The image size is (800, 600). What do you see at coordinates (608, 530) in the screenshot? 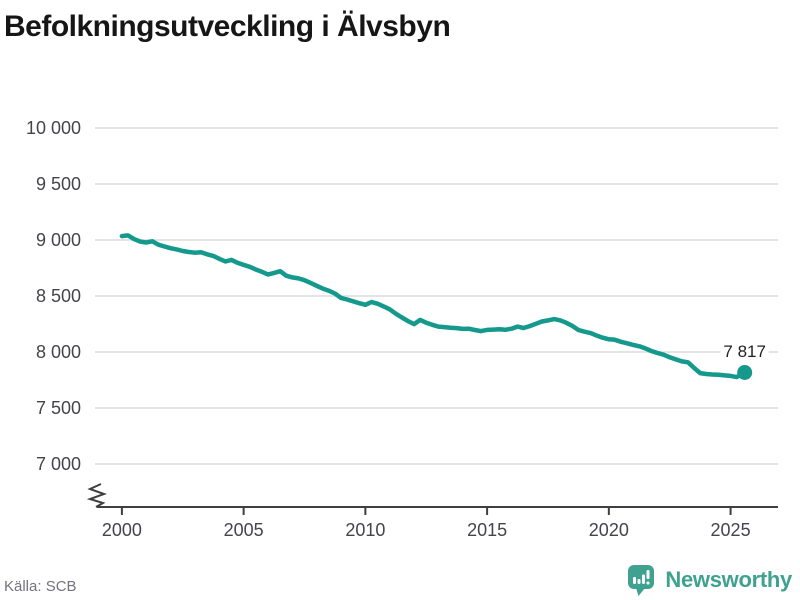
I see `x-axis-tick-label: 2020` at bounding box center [608, 530].